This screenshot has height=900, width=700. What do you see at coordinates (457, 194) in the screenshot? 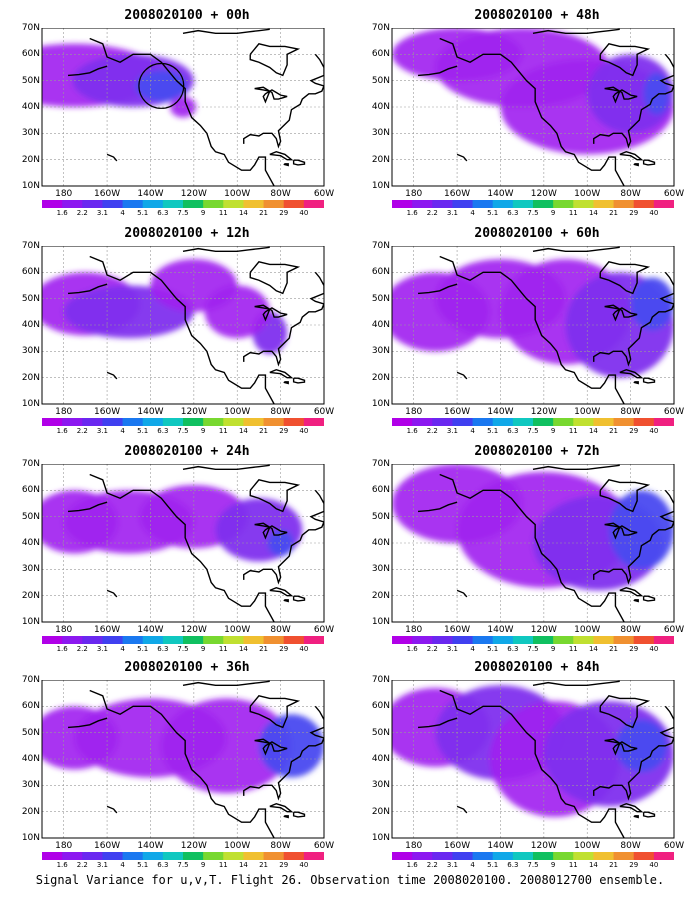
I see `longitude-label: 160W` at bounding box center [457, 194].